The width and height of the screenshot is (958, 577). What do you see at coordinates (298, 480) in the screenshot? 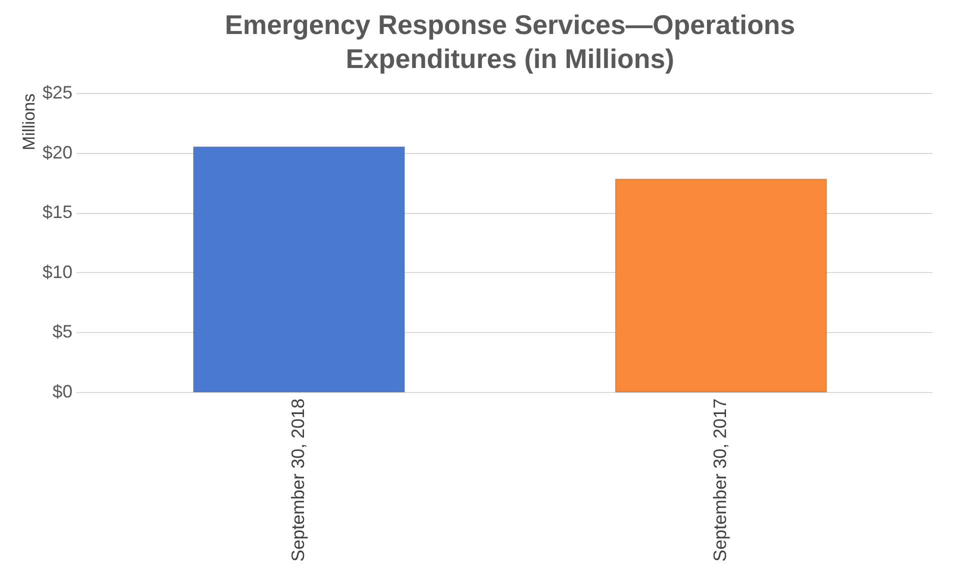
I see `x-tick-label: September 30, 2018` at bounding box center [298, 480].